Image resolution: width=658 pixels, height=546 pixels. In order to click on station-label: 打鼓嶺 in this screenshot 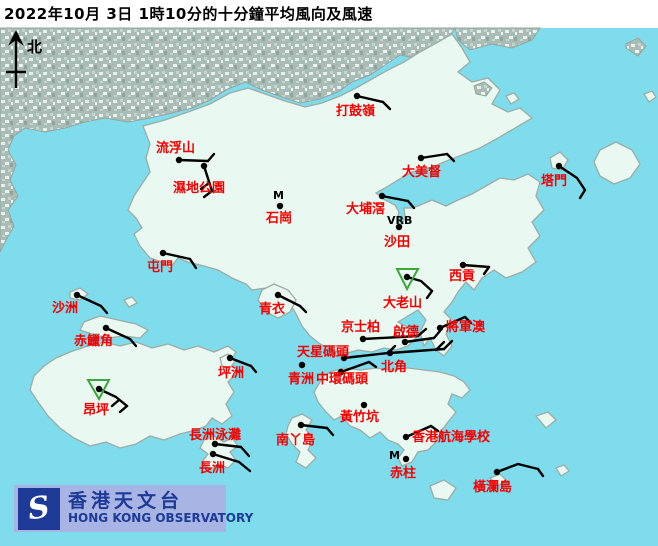, I will do `click(355, 111)`.